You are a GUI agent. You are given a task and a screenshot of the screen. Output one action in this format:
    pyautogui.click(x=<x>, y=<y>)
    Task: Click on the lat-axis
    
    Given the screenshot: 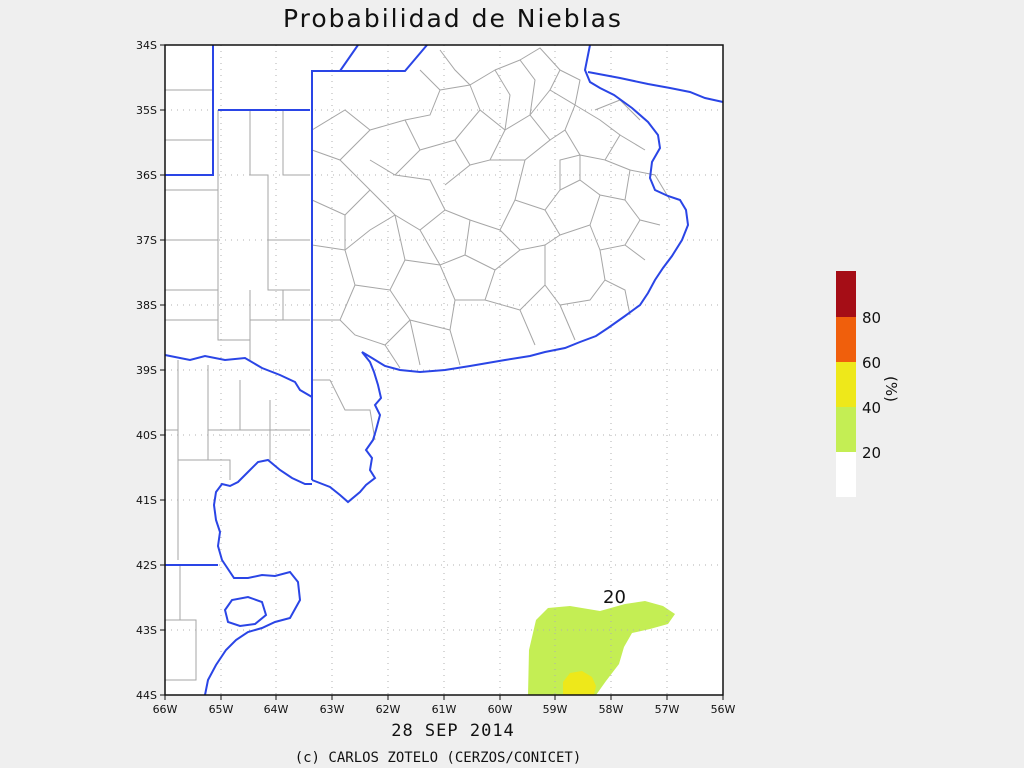 What is the action you would take?
    pyautogui.click(x=162, y=370)
    